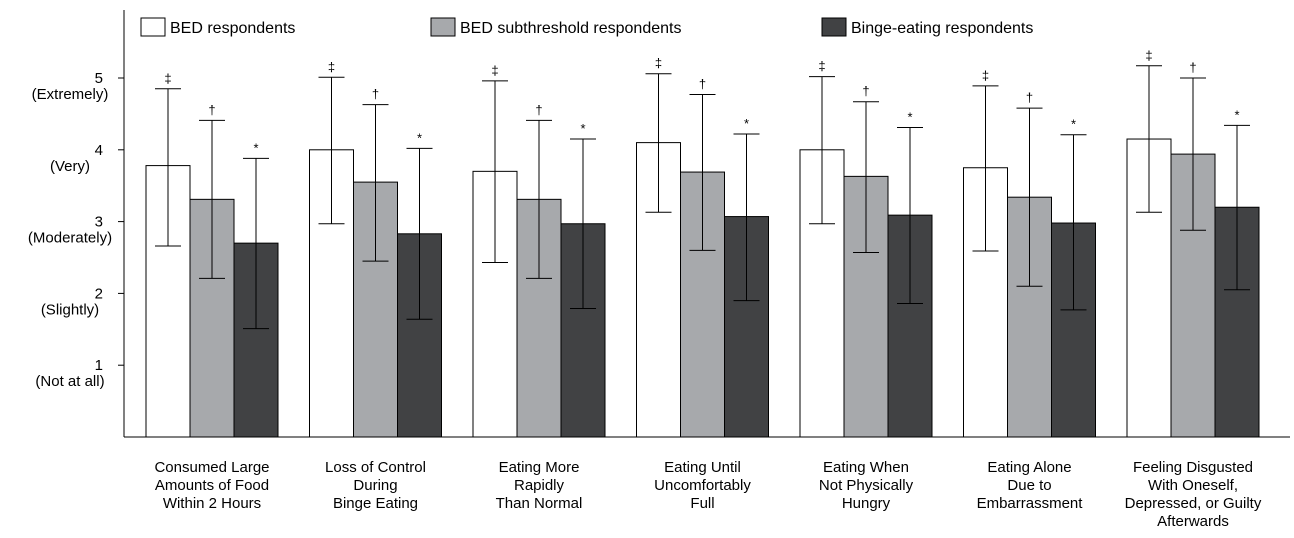 The image size is (1294, 538). Describe the element at coordinates (211, 467) in the screenshot. I see `category-label-line: Consumed Large` at that location.